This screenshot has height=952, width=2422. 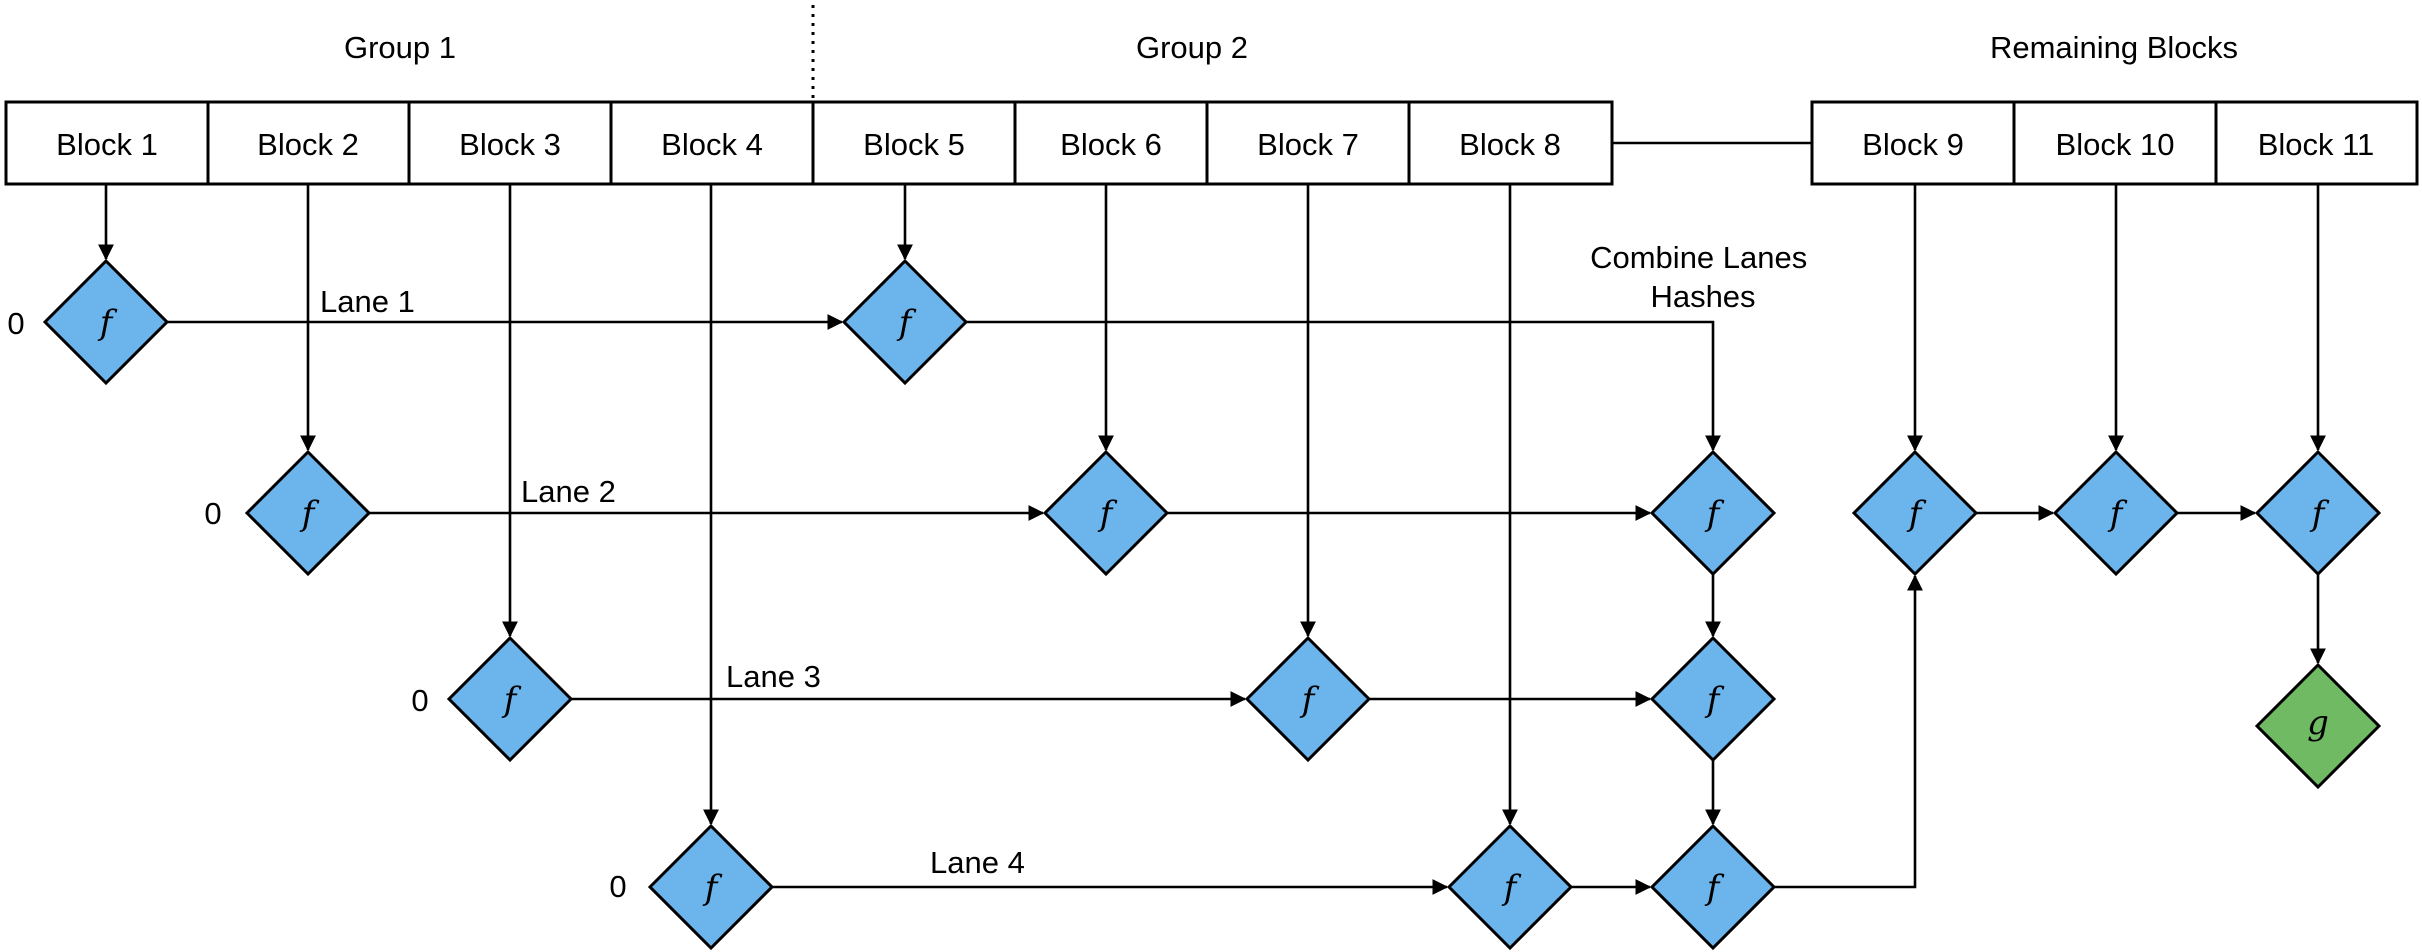 I want to click on block-1: Block 1, so click(x=107, y=143).